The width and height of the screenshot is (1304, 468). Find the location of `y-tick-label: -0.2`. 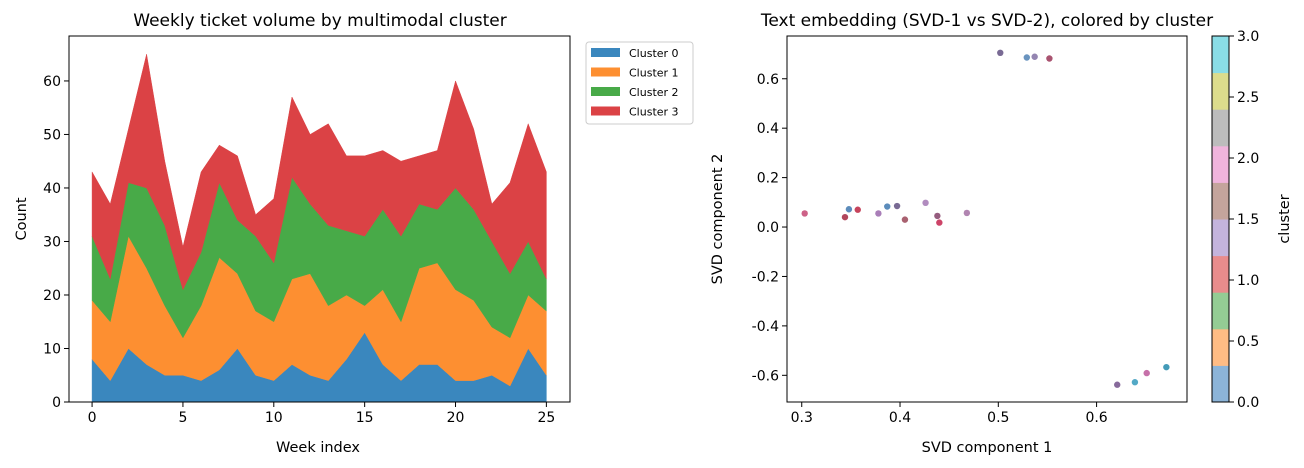

y-tick-label: -0.2 is located at coordinates (765, 277).